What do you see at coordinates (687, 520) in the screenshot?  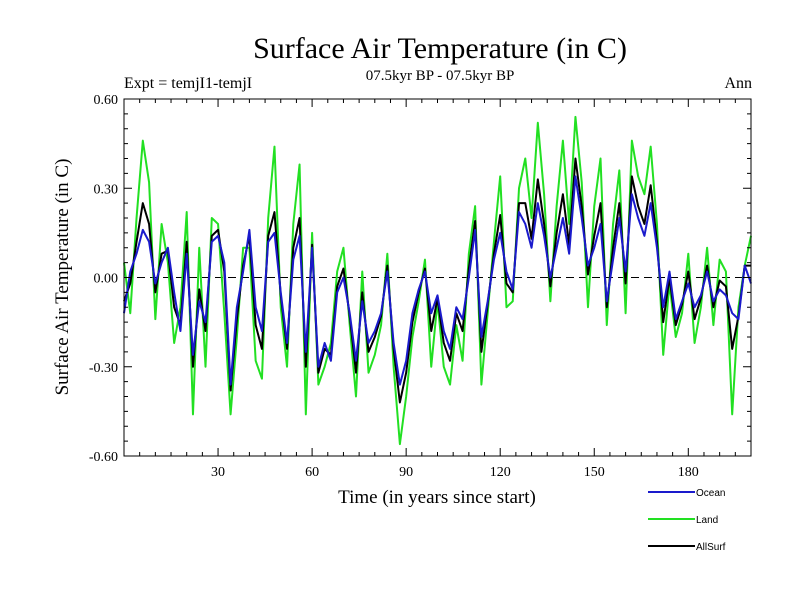 I see `legend: Ocean Land AllSurf` at bounding box center [687, 520].